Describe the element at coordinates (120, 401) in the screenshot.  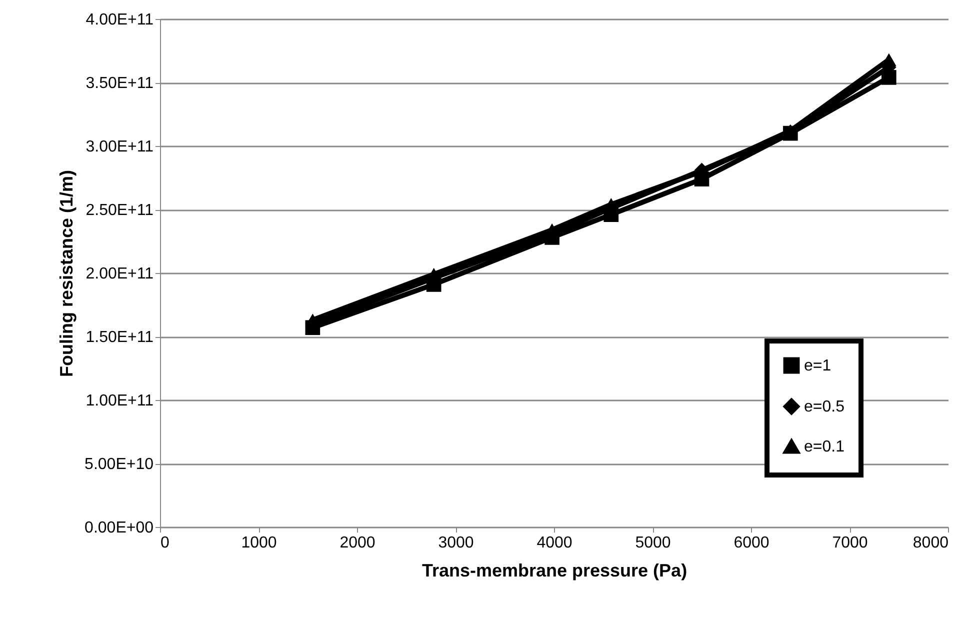
I see `y-tick-label: 1.00E+11` at that location.